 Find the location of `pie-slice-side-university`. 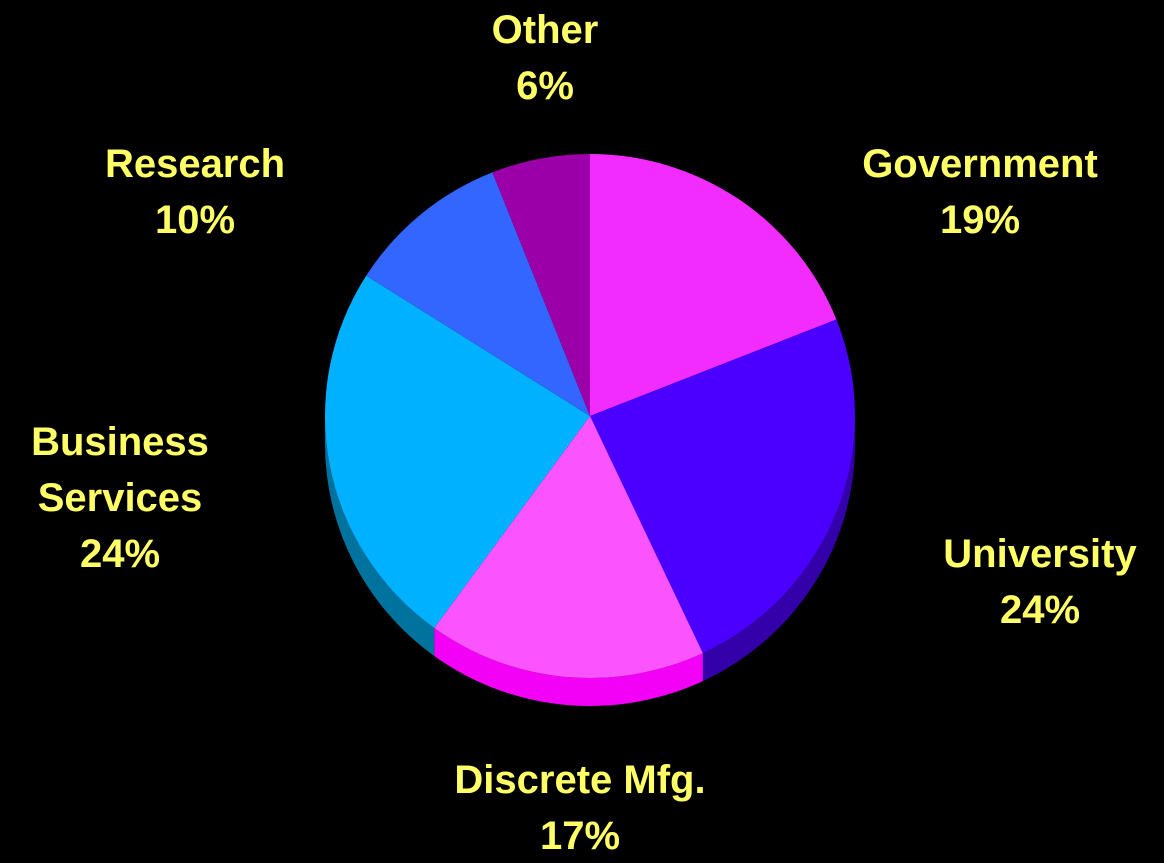

pie-slice-side-university is located at coordinates (778, 549).